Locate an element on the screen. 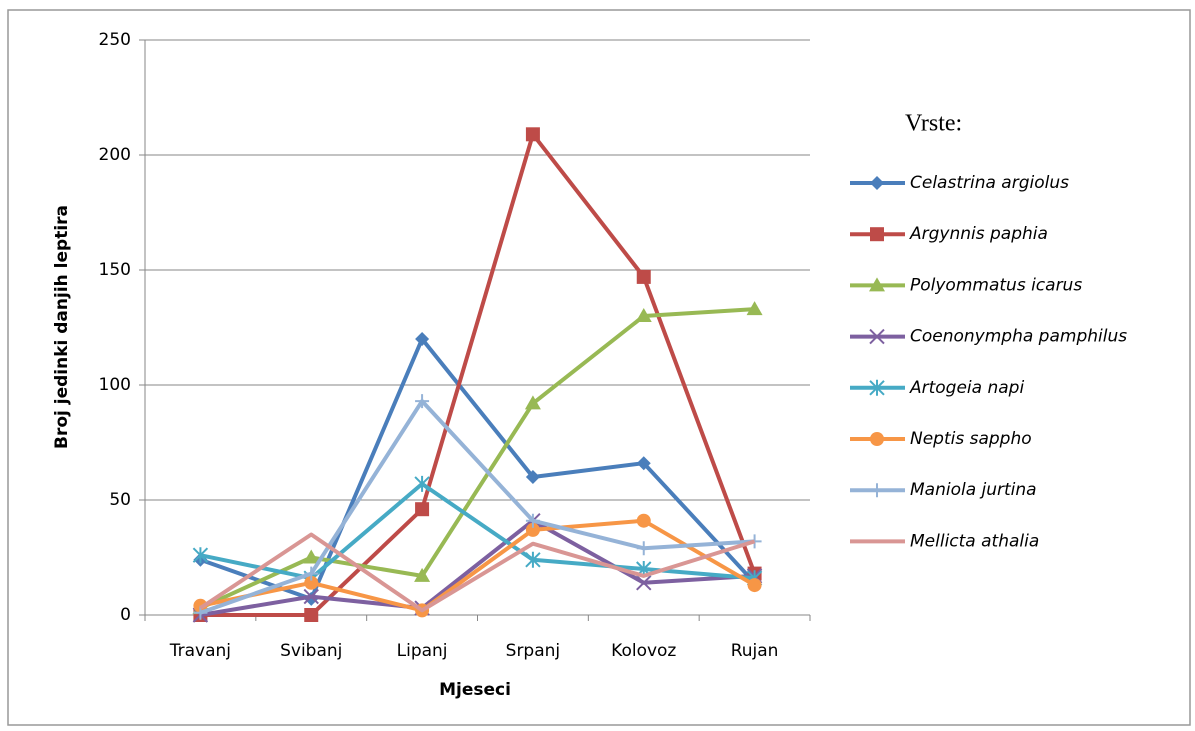 The image size is (1195, 731). x-tick-label: Travanj is located at coordinates (200, 651).